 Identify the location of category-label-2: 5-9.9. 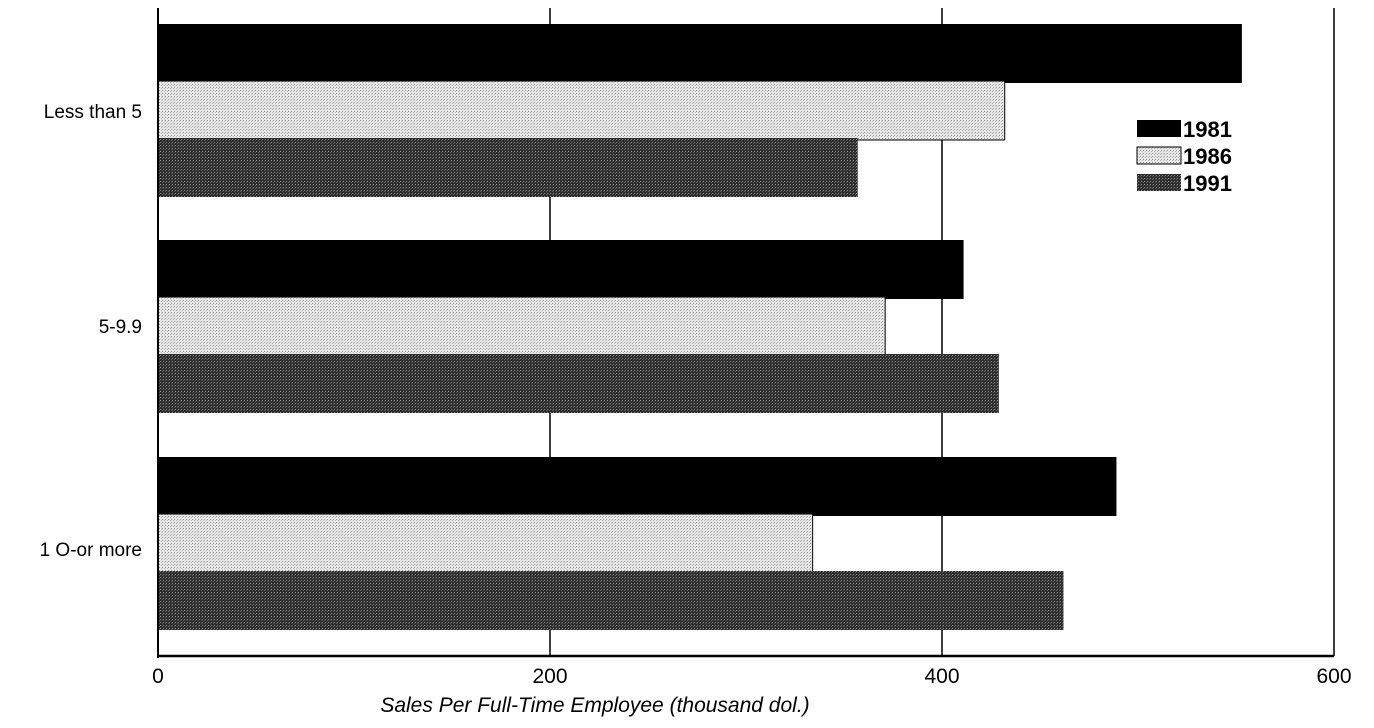
(120, 327).